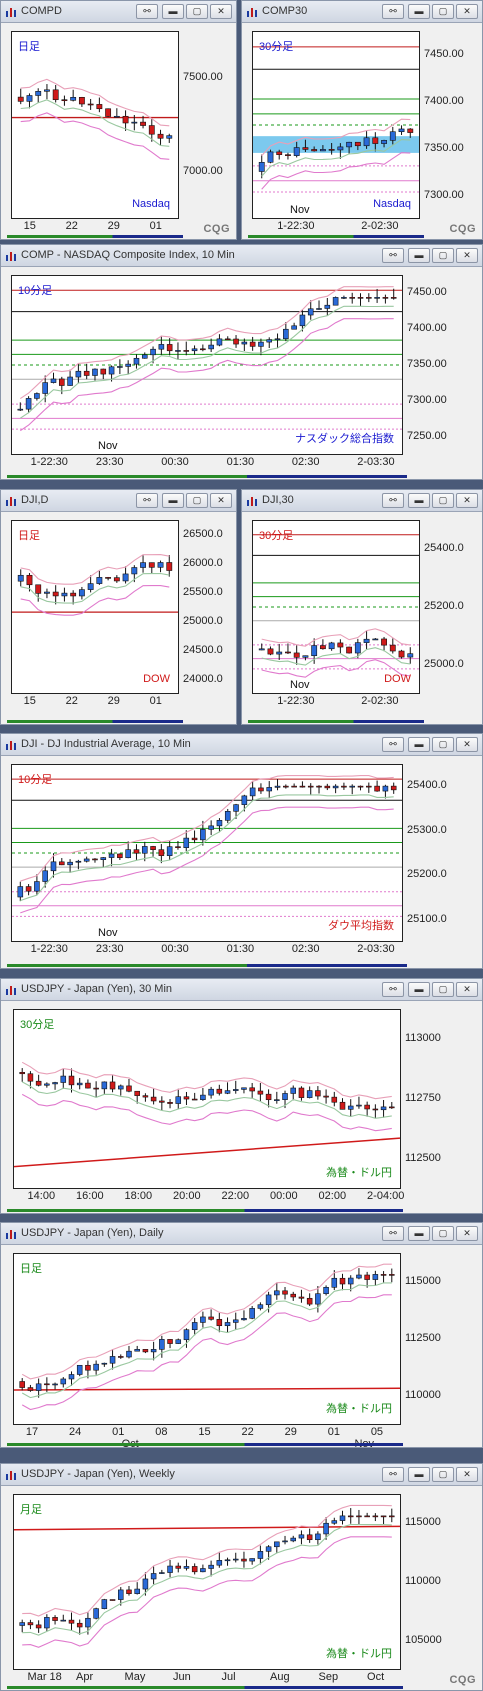 This screenshot has height=1691, width=483. What do you see at coordinates (336, 125) in the screenshot?
I see `price-chart-plot: 30分足 Nasdaq Nov` at bounding box center [336, 125].